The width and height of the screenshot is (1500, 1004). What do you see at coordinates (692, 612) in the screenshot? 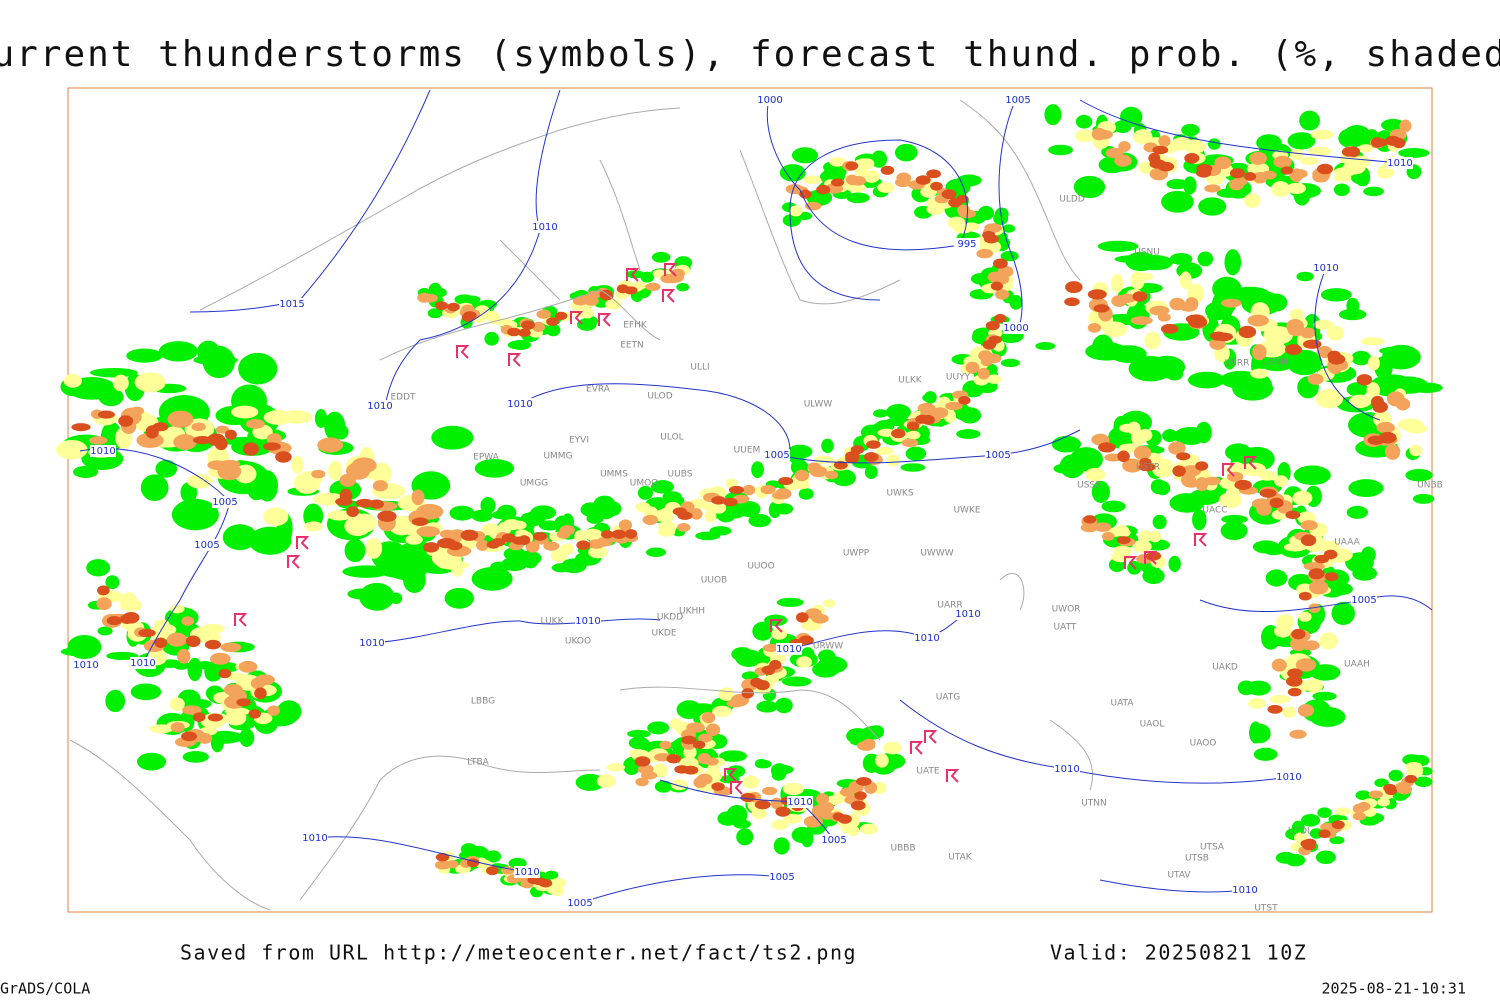
I see `station-code: UKHH` at bounding box center [692, 612].